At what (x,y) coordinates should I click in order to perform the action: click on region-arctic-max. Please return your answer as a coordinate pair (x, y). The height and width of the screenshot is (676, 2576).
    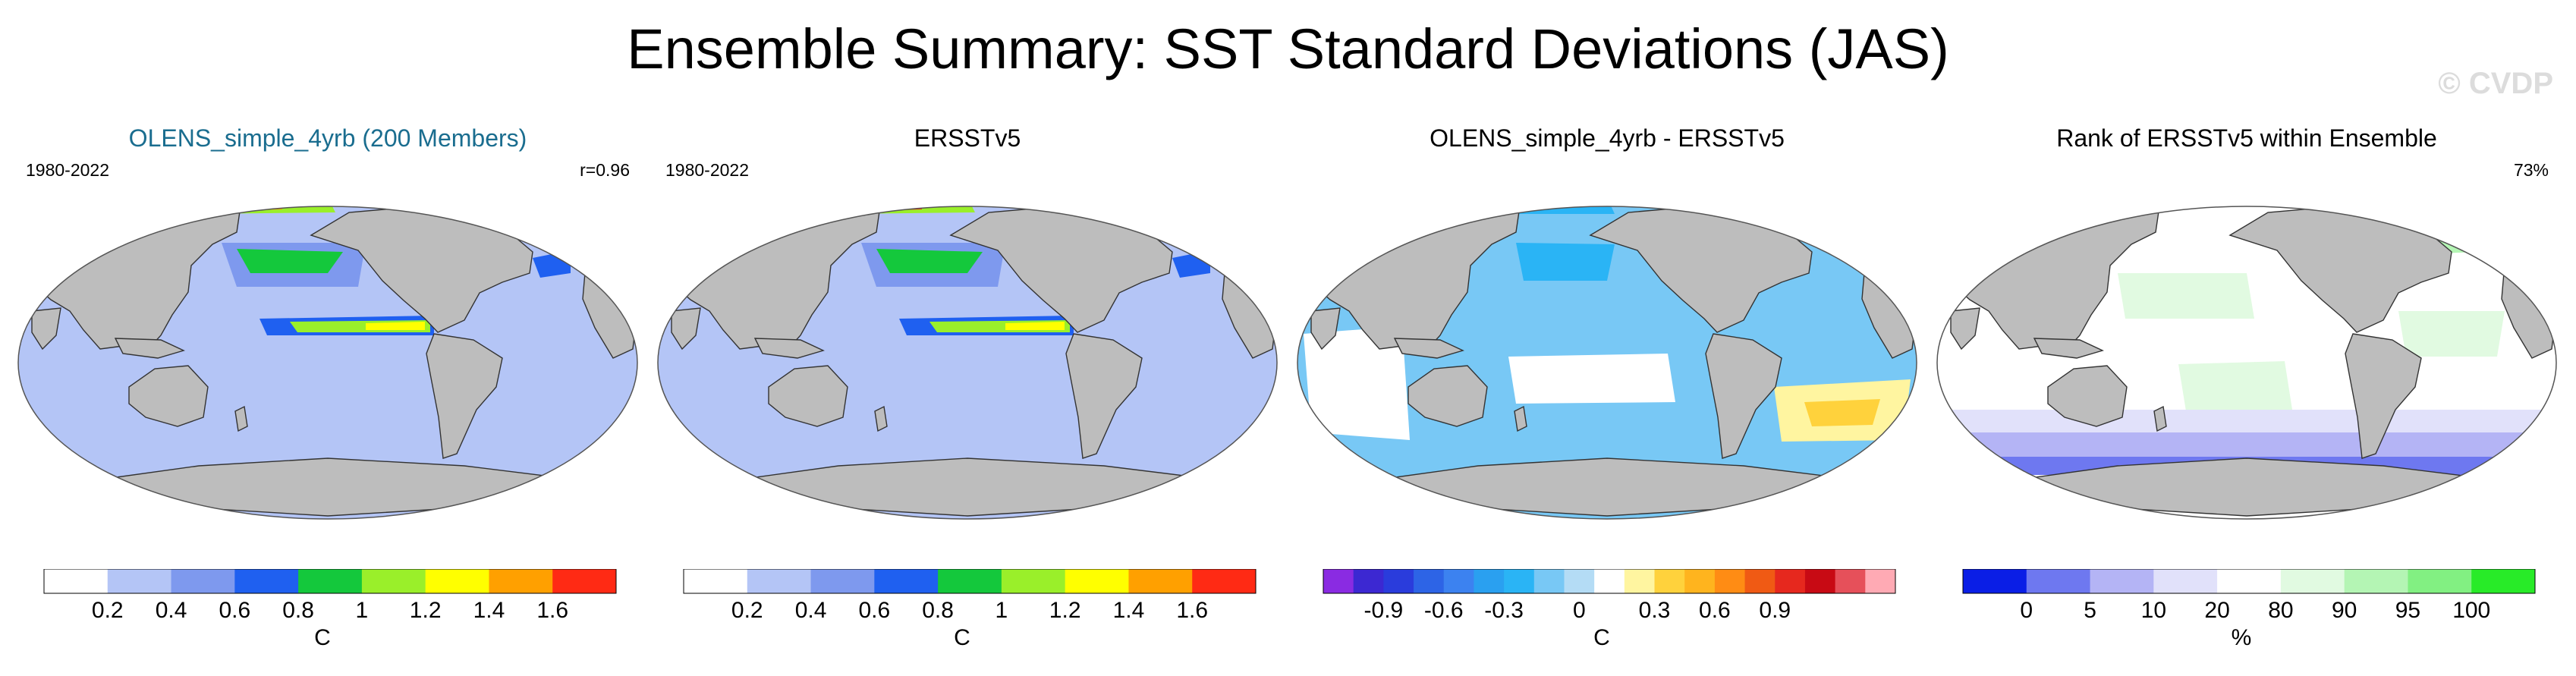
    Looking at the image, I should click on (895, 208).